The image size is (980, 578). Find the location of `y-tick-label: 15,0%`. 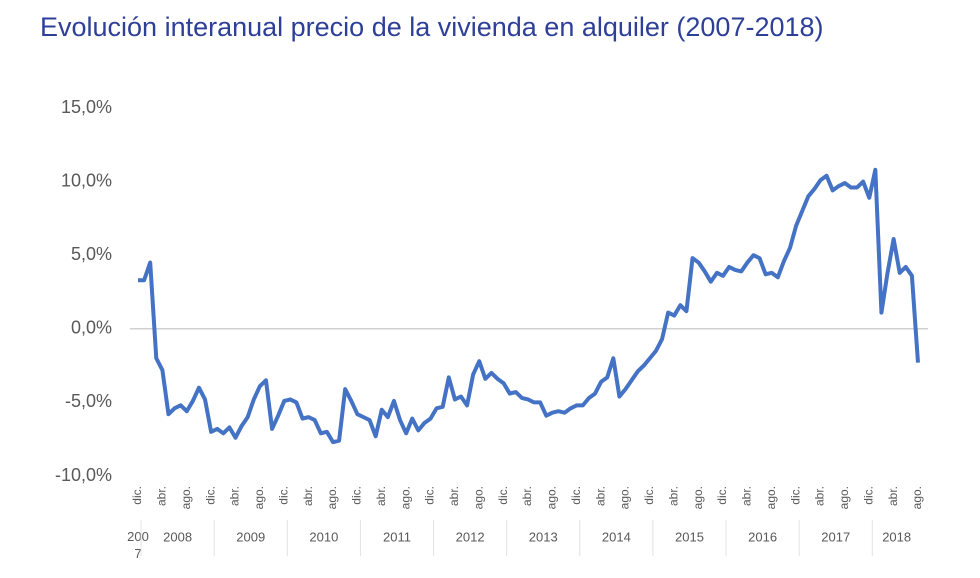

y-tick-label: 15,0% is located at coordinates (86, 107).